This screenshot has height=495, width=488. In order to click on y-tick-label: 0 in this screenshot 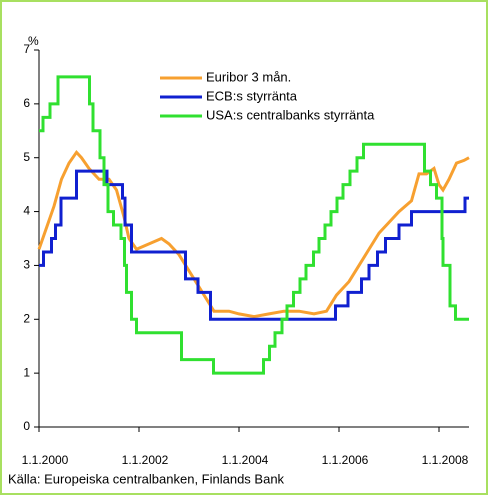, I will do `click(26, 426)`.